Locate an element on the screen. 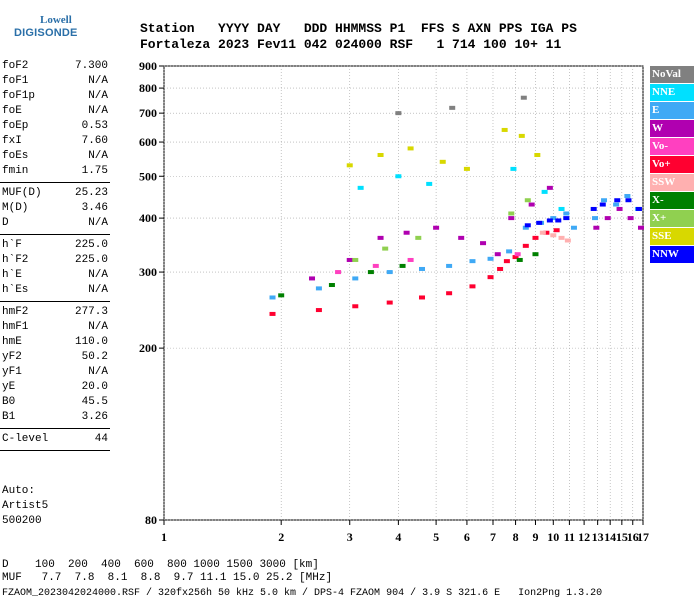  x-tick-label: 11 is located at coordinates (569, 537).